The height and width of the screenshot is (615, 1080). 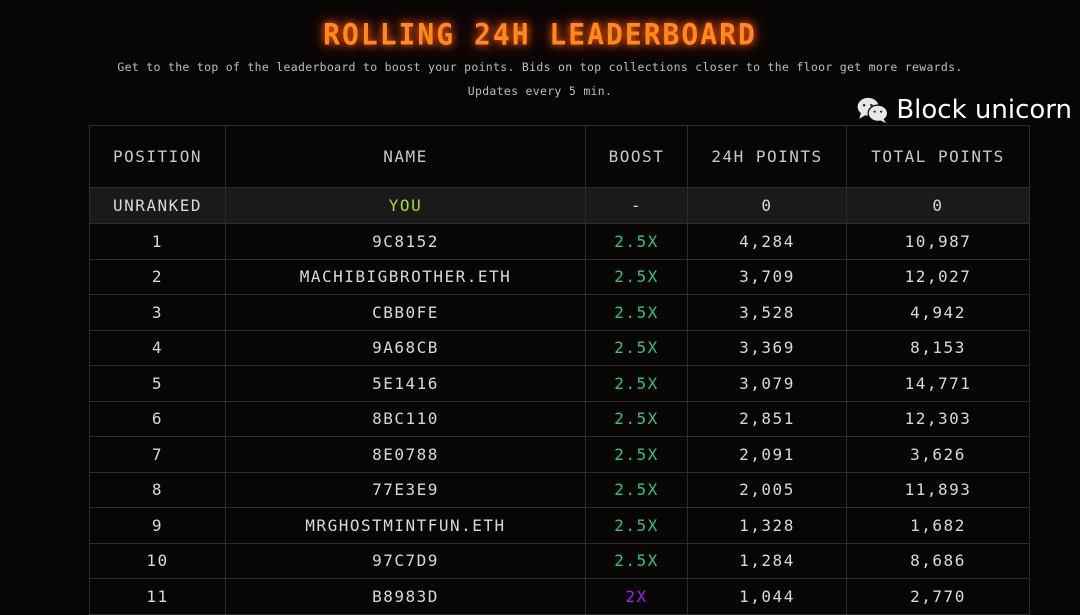 I want to click on position-cell: 7, so click(x=157, y=454).